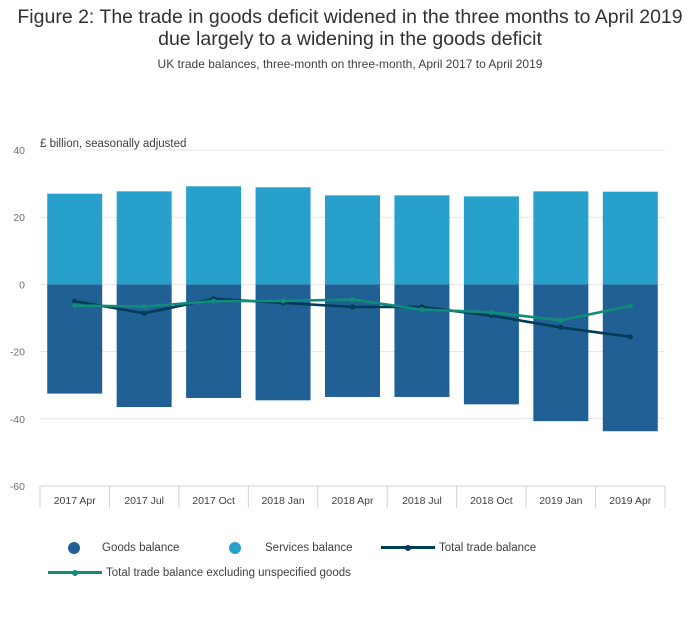 Image resolution: width=700 pixels, height=635 pixels. Describe the element at coordinates (560, 501) in the screenshot. I see `x-tick-label: 2019 Jan` at that location.